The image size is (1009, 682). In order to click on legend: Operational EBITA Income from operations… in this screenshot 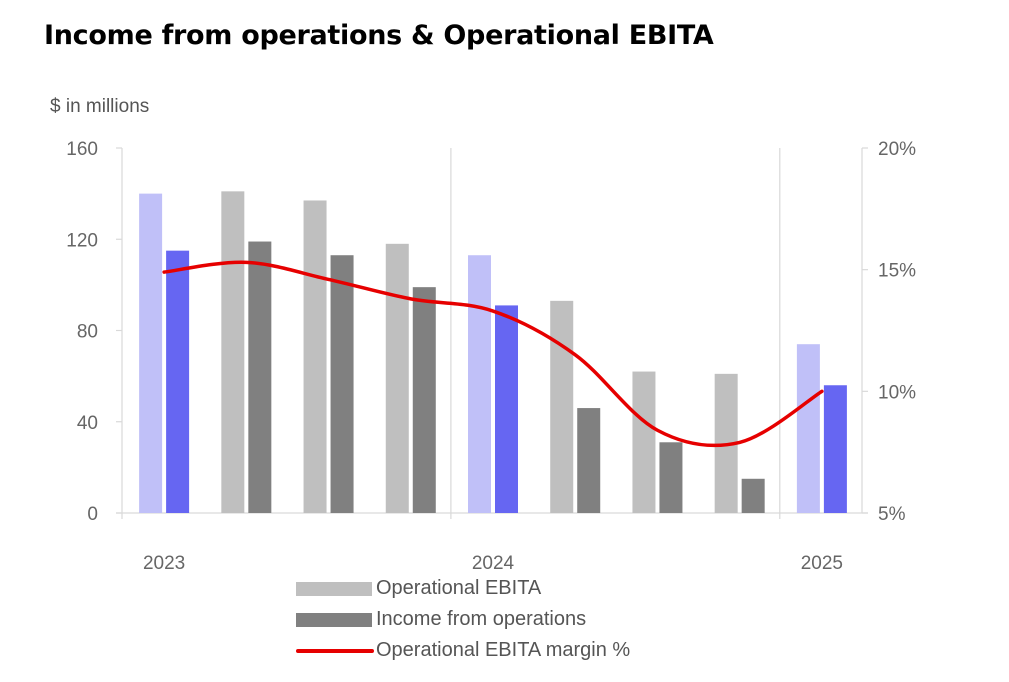, I will do `click(463, 619)`.